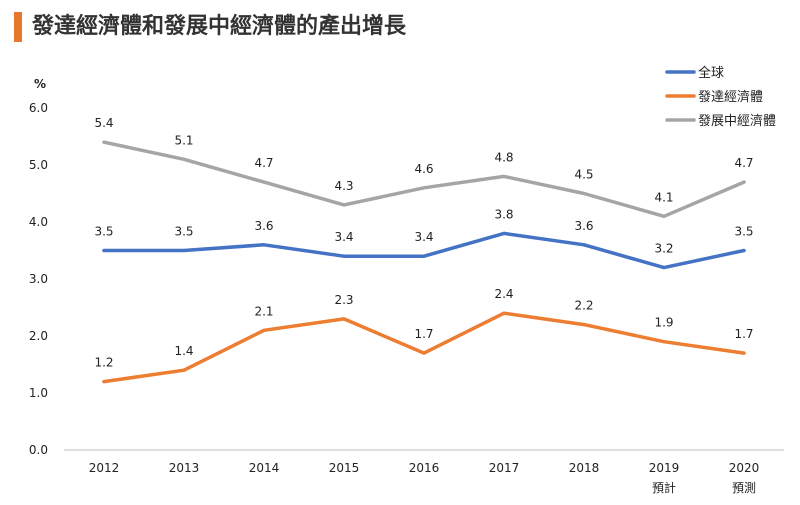 The image size is (800, 505). What do you see at coordinates (38, 165) in the screenshot?
I see `y-tick-label: 5.0` at bounding box center [38, 165].